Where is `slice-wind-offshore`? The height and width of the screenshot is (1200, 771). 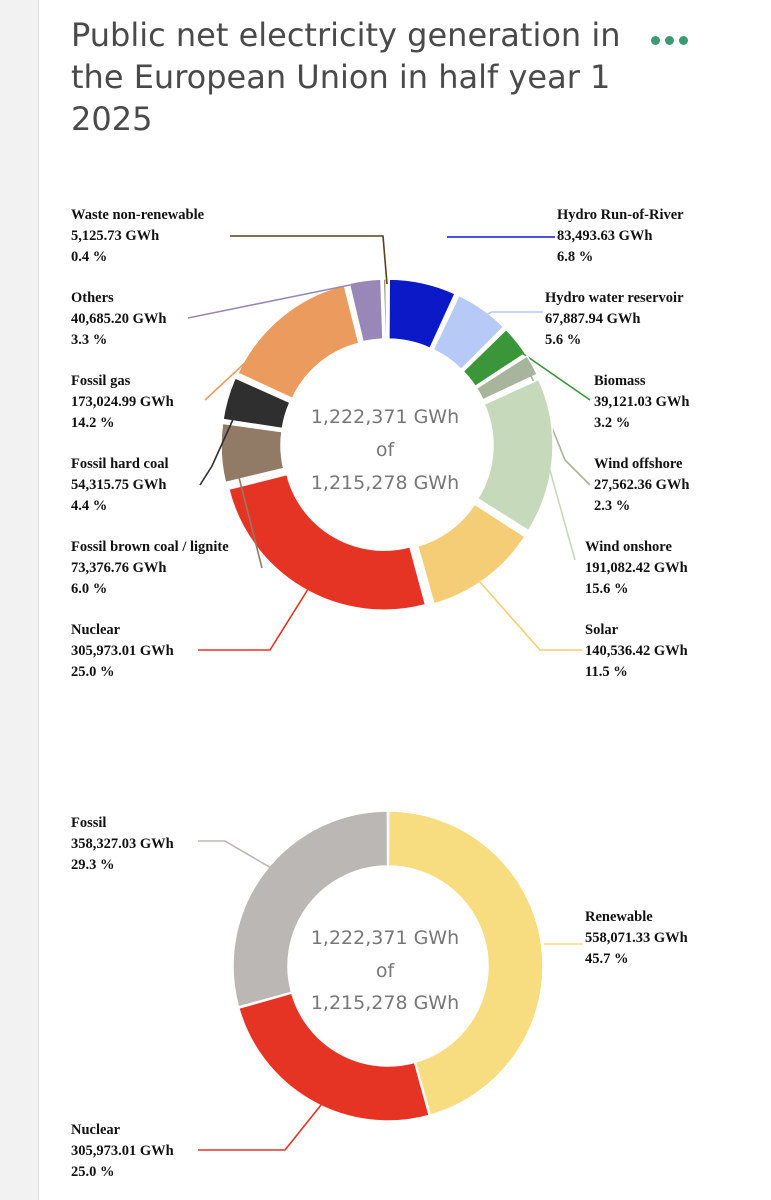
slice-wind-offshore is located at coordinates (507, 377).